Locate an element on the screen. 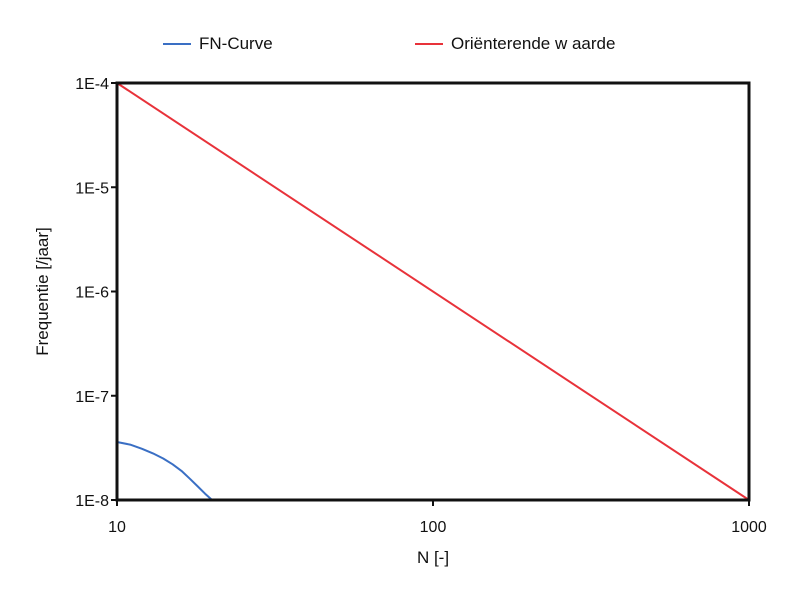  legend-swatch-fn-curve is located at coordinates (177, 44).